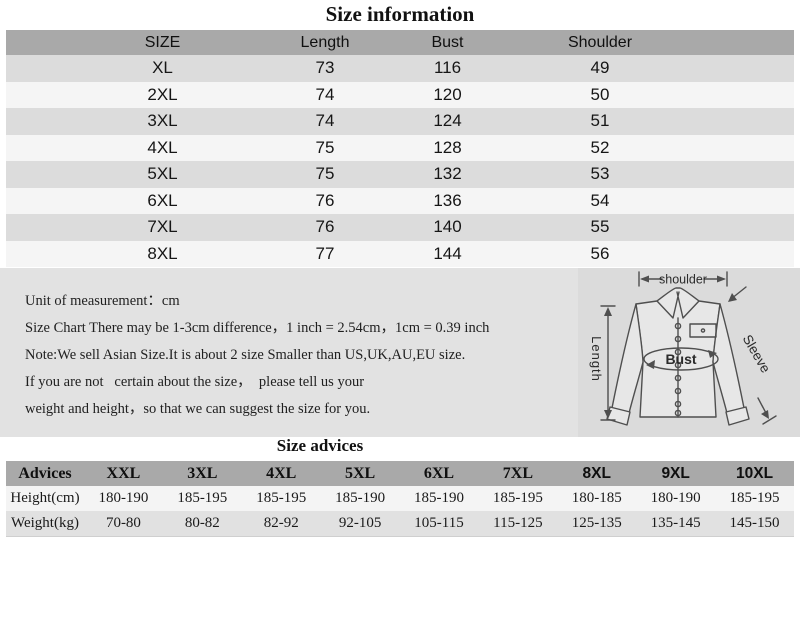 The image size is (800, 640). What do you see at coordinates (162, 147) in the screenshot?
I see `size-cell: 4XL` at bounding box center [162, 147].